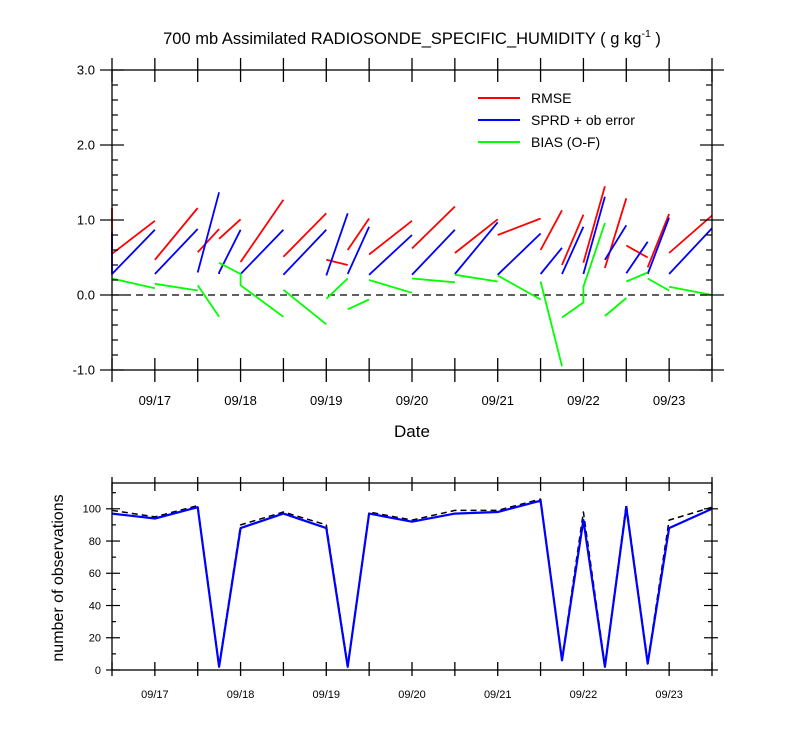  Describe the element at coordinates (58, 577) in the screenshot. I see `bottom-y-axis-label: number of observations` at that location.